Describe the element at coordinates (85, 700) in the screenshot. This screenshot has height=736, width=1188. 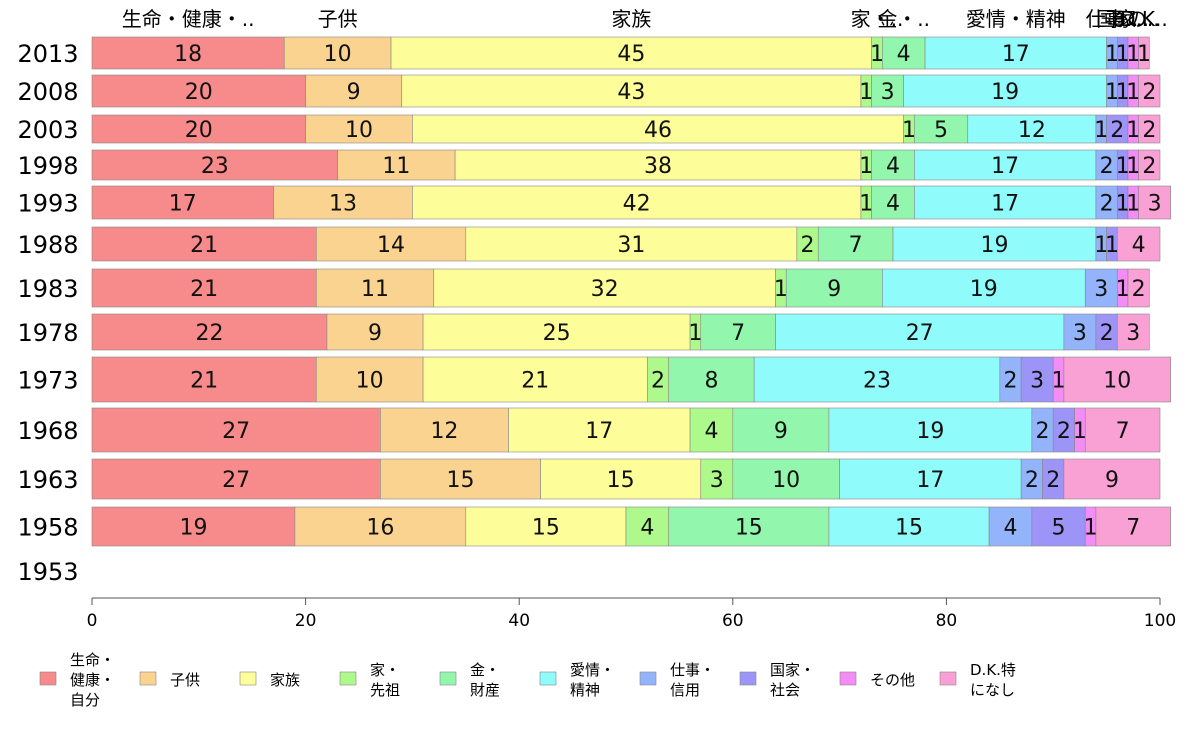
I see `legend-label: 自分` at that location.